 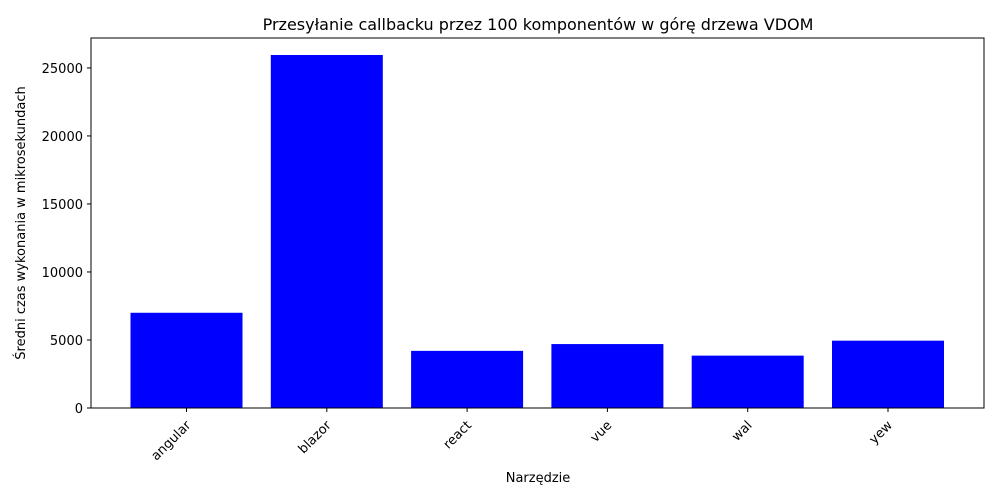 What do you see at coordinates (66, 239) in the screenshot?
I see `y-axis-ticks: 0 5000 10000 15000 20000 25000` at bounding box center [66, 239].